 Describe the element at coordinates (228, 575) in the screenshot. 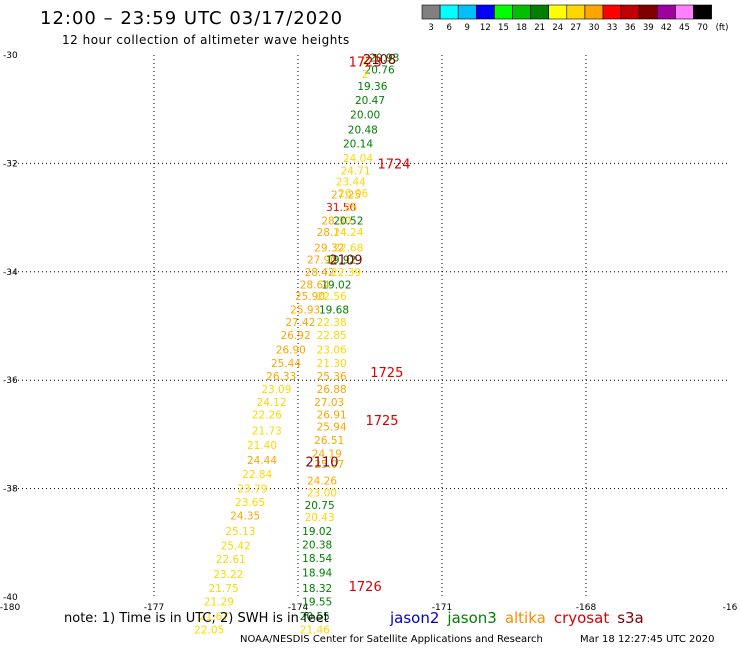

I see `wave-height-value: 23.22` at that location.